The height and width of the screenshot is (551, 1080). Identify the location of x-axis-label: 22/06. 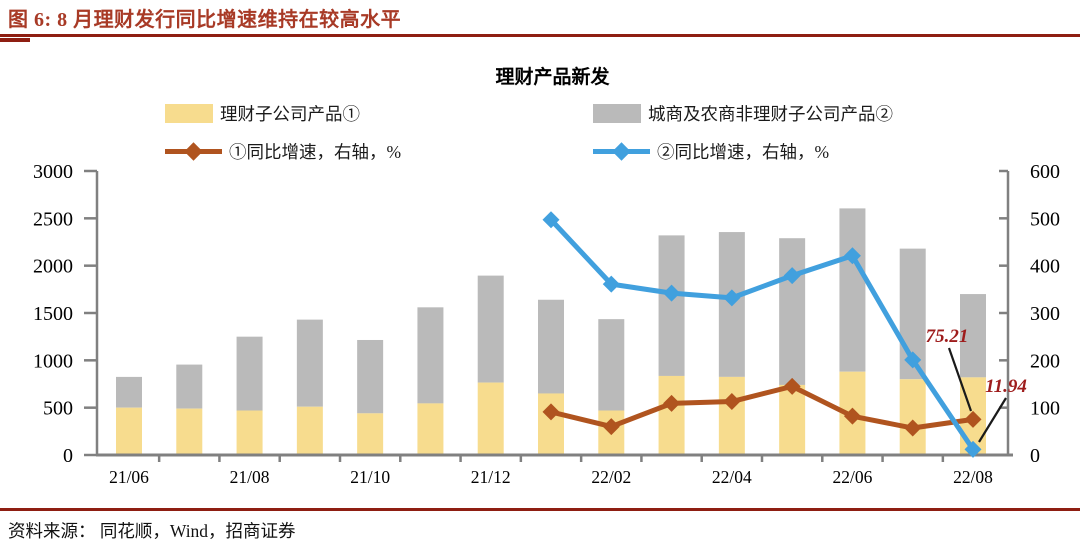
(852, 477).